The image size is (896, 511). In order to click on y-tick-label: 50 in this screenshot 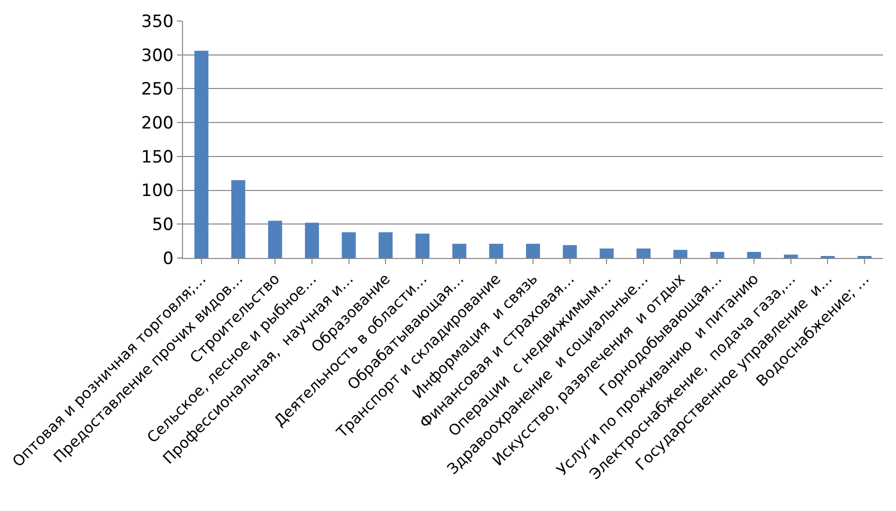, I will do `click(163, 225)`.